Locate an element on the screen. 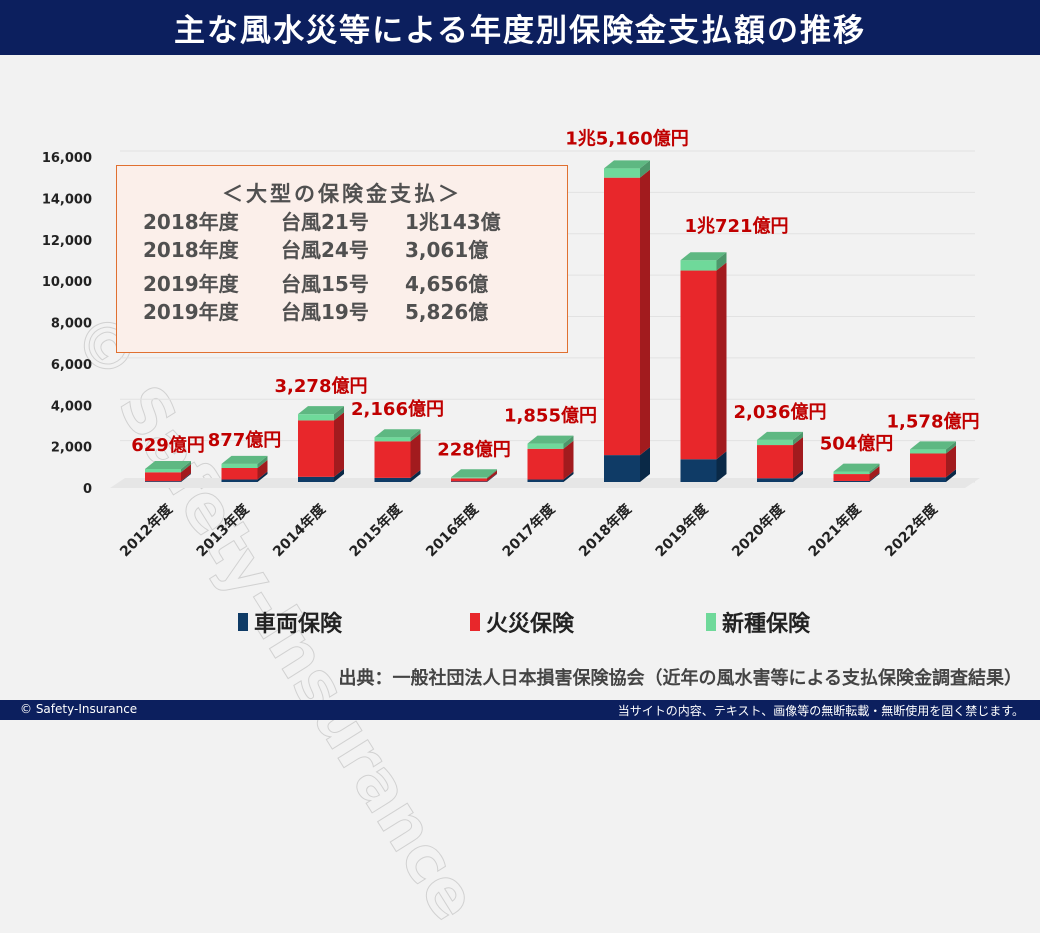 The height and width of the screenshot is (933, 1040). infobox-row: 2018年度 台風21号 1兆143億 is located at coordinates (342, 222).